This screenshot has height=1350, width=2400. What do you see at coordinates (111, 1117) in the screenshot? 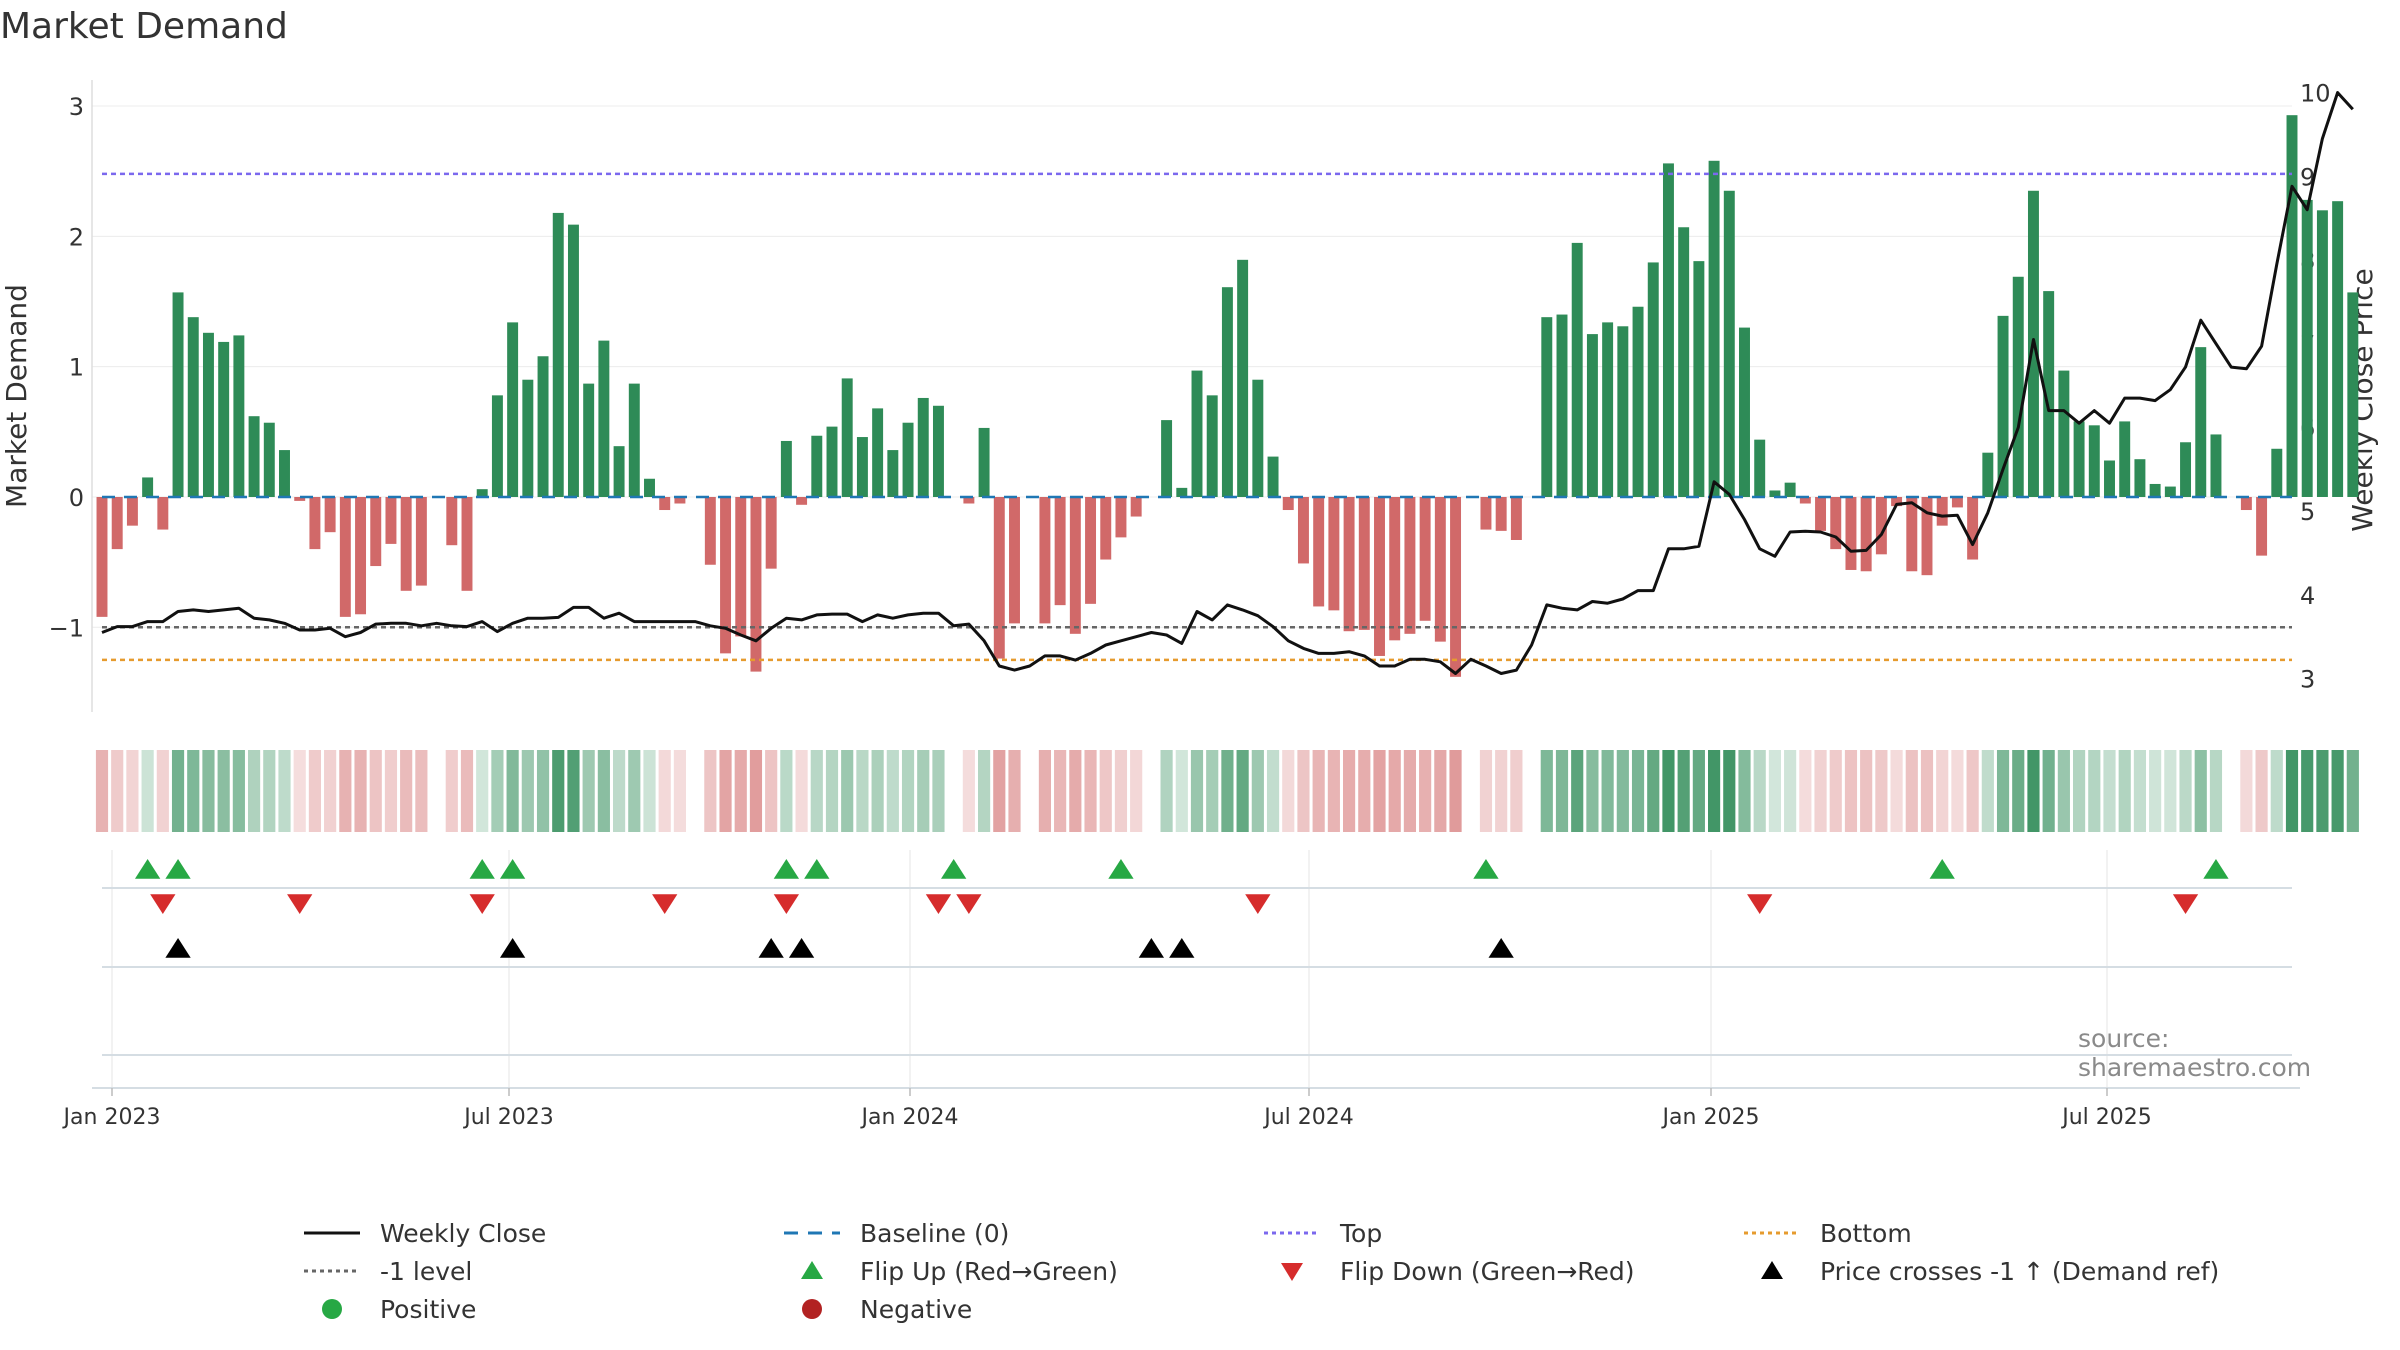
I see `x-tick-label: Jan 2023` at bounding box center [111, 1117].